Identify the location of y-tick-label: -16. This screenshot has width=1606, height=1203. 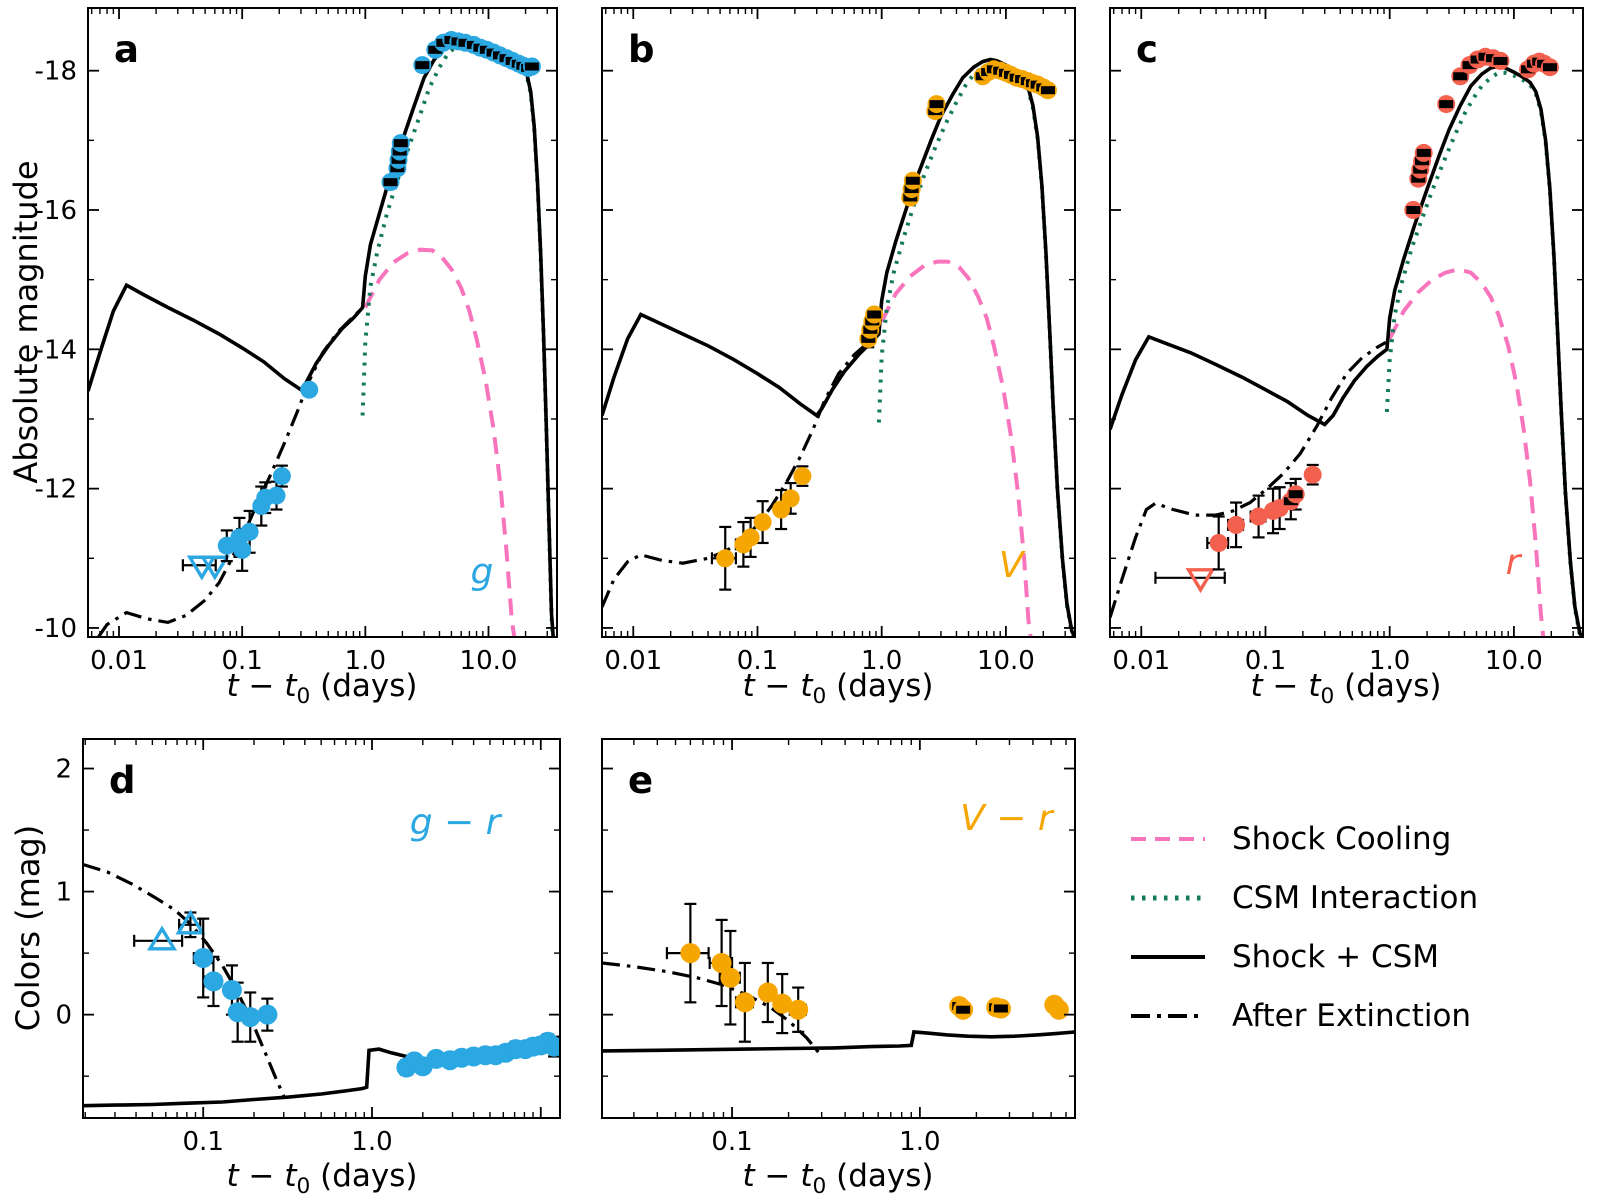
(56, 211).